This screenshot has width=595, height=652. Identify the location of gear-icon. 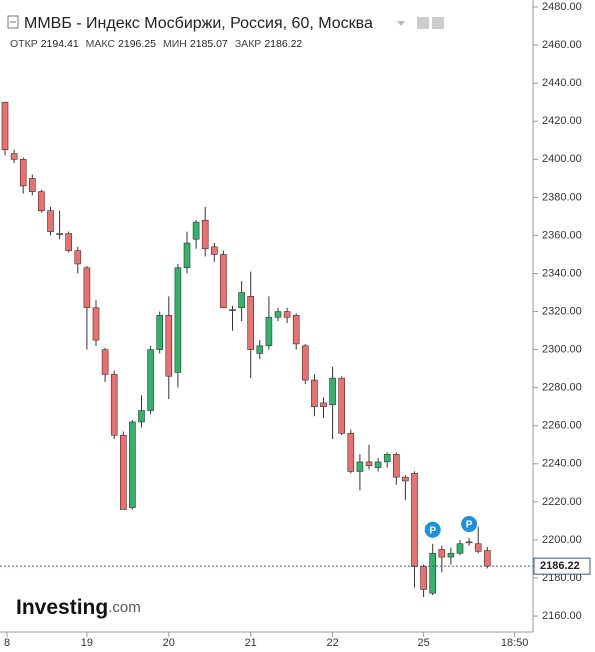
(438, 23).